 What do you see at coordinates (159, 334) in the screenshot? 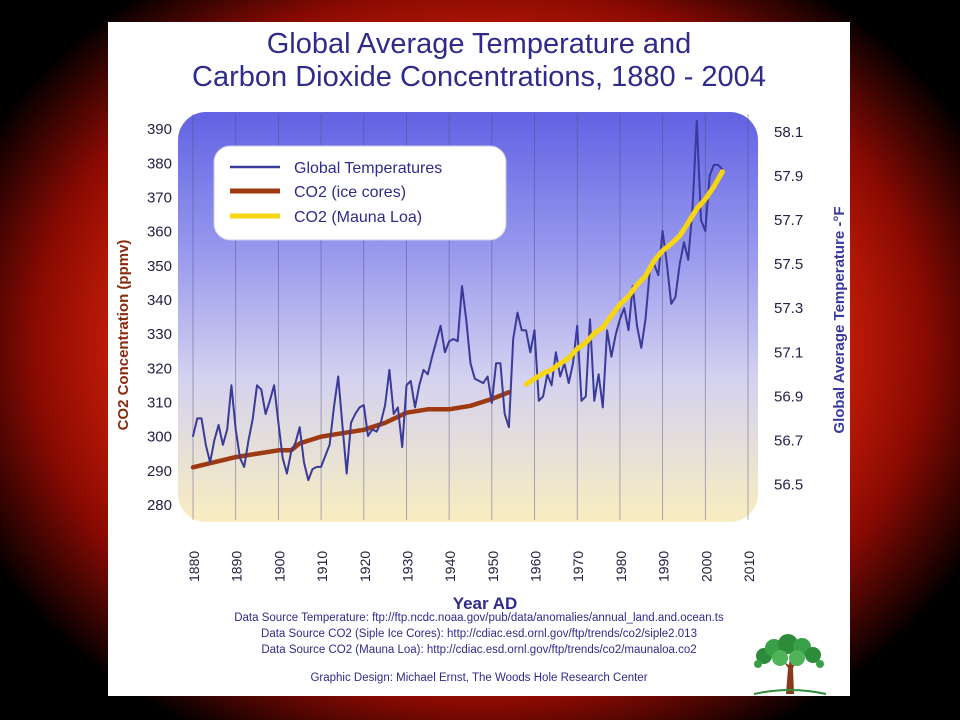
I see `y-left-tick-label-330: 330` at bounding box center [159, 334].